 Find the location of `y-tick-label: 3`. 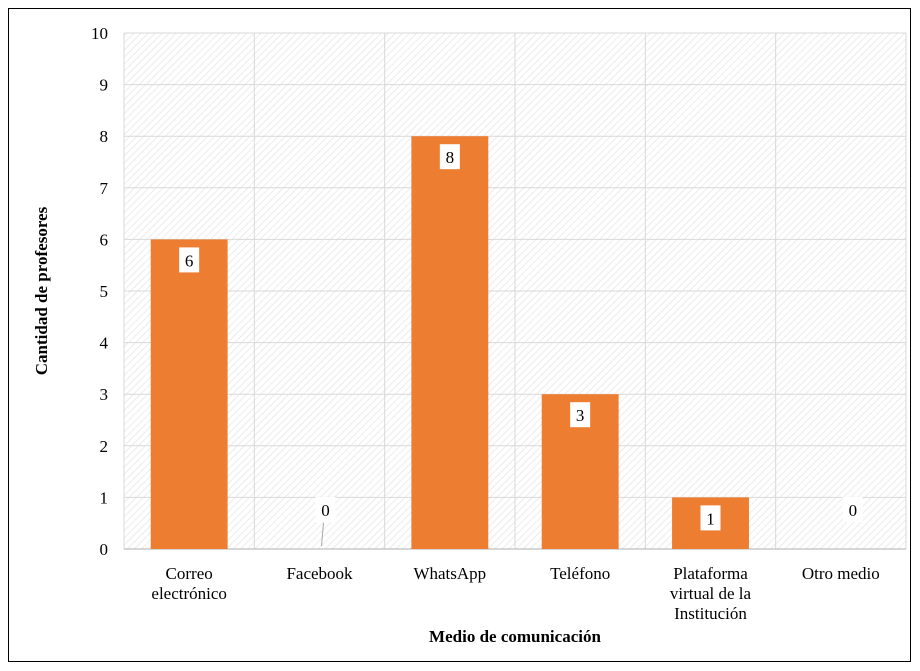

y-tick-label: 3 is located at coordinates (104, 394).